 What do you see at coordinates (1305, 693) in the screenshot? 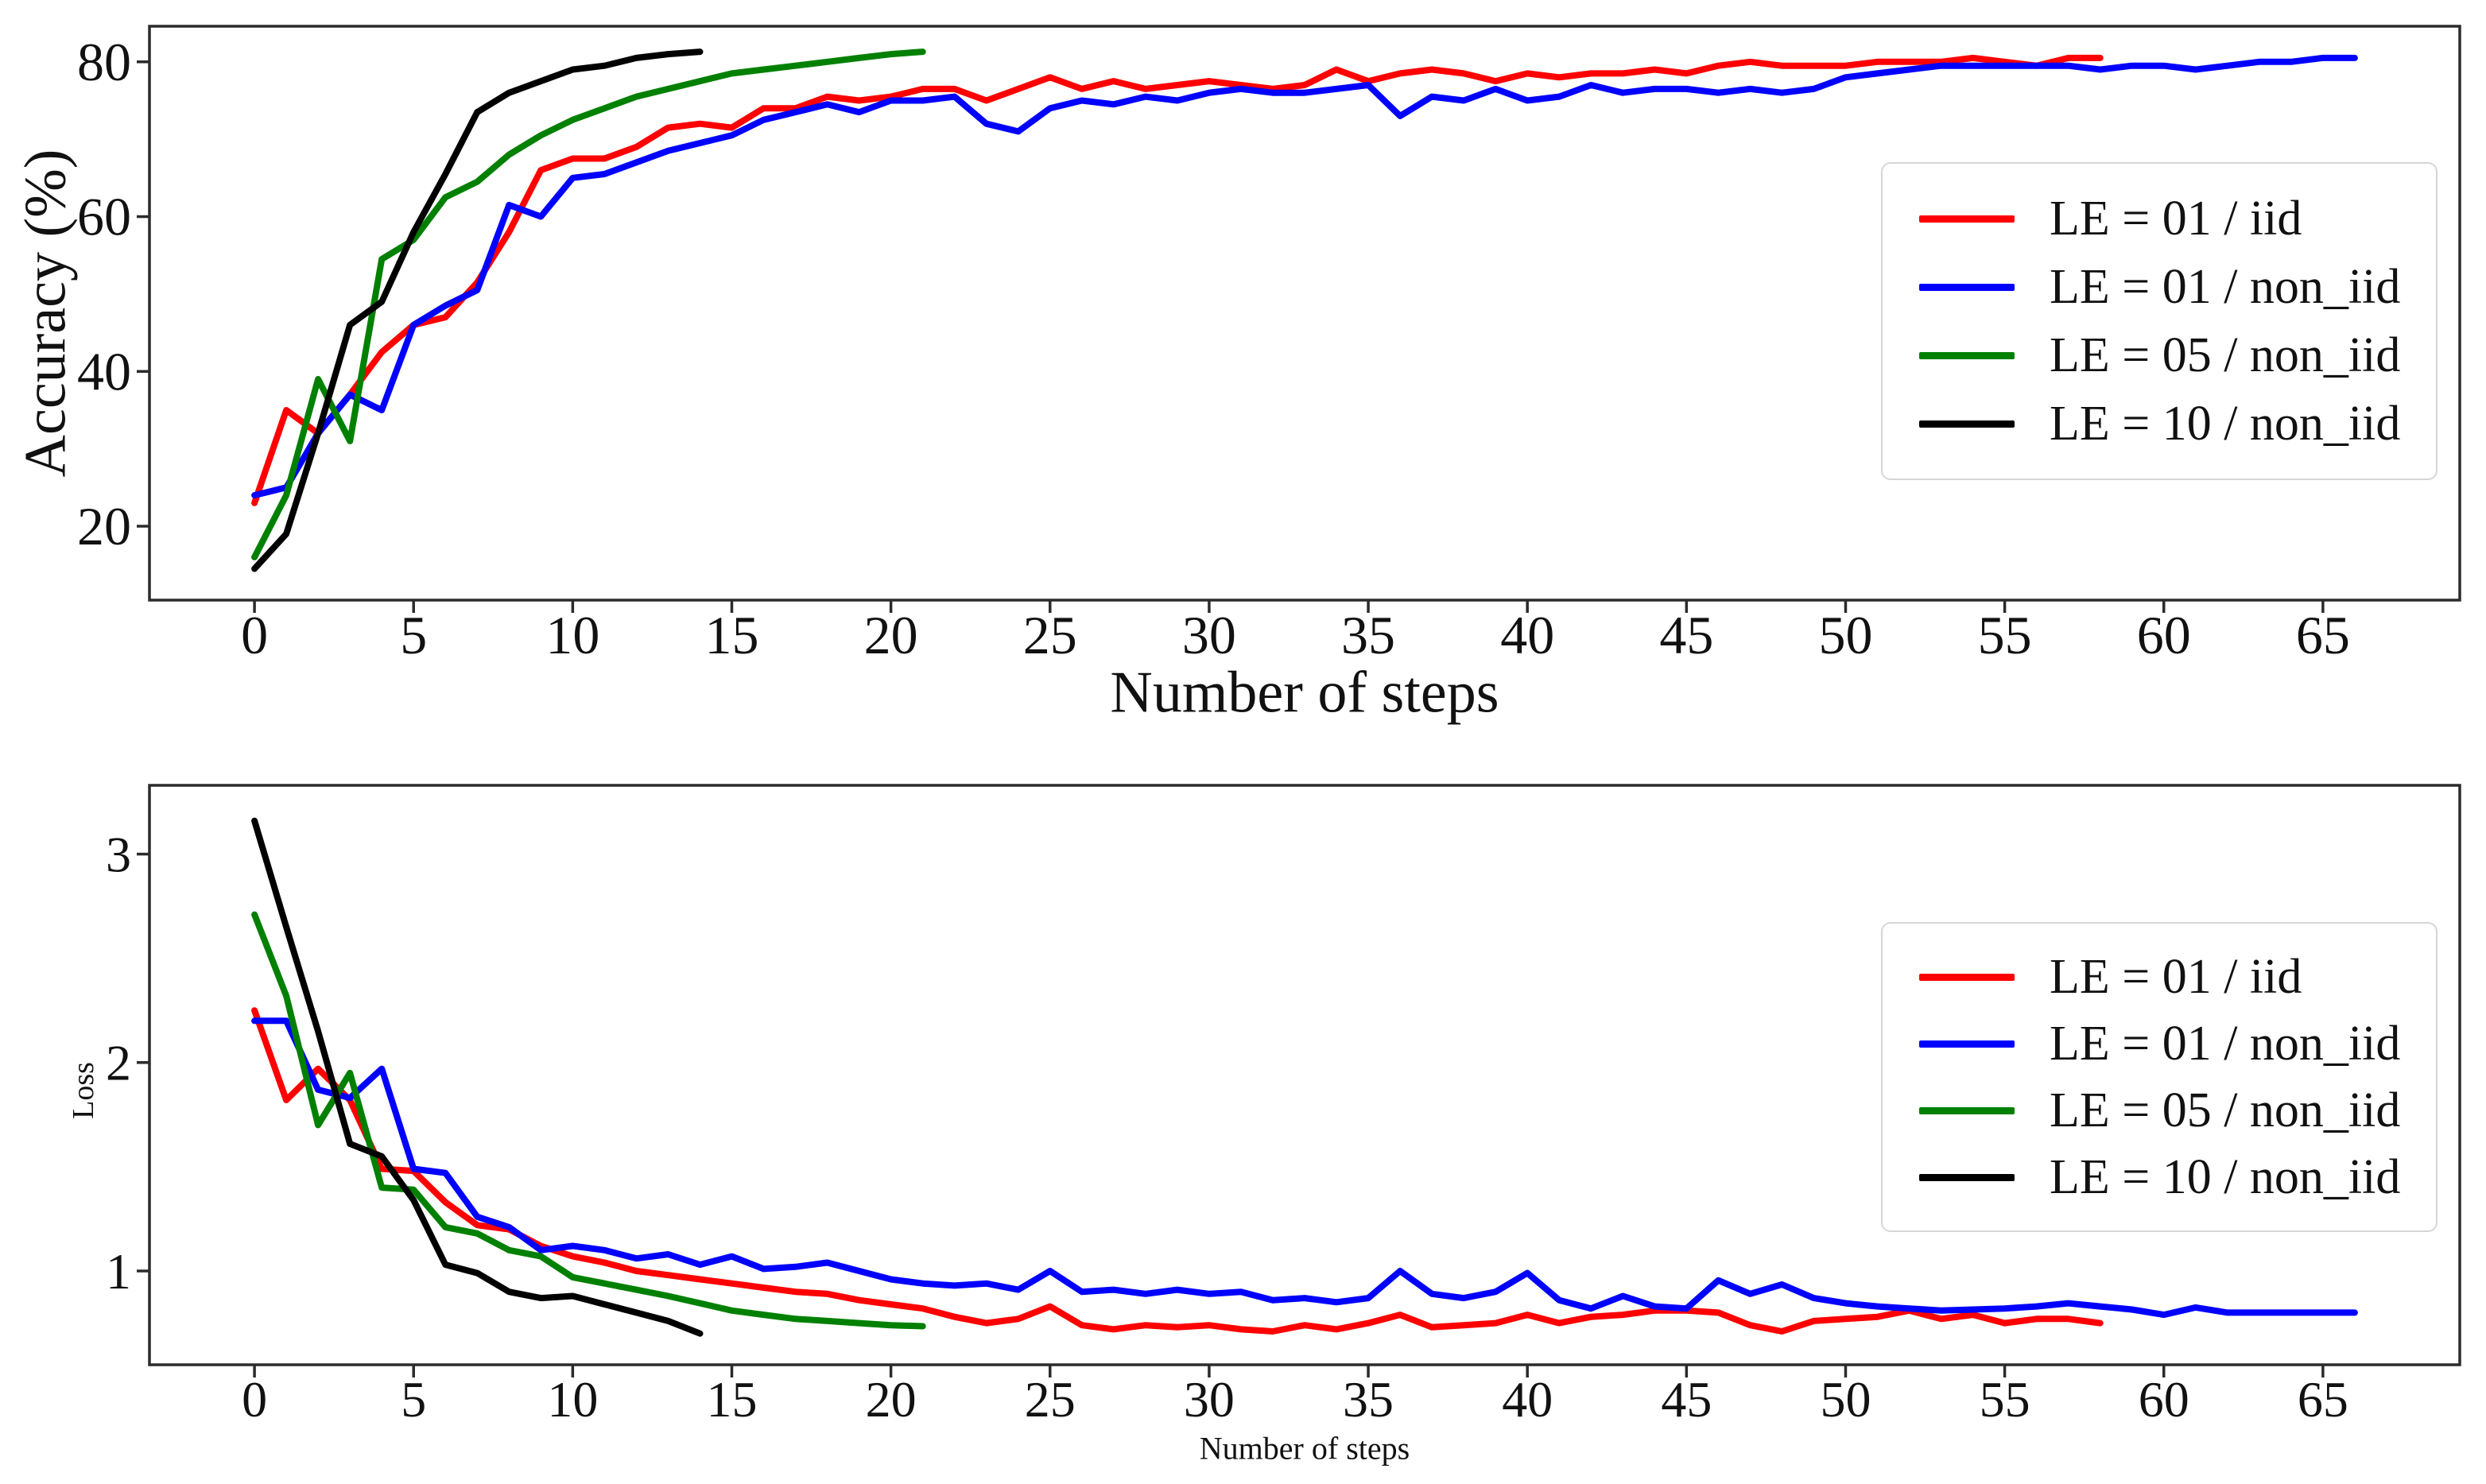
I see `accuracy-x-axis-label: Number of steps` at bounding box center [1305, 693].